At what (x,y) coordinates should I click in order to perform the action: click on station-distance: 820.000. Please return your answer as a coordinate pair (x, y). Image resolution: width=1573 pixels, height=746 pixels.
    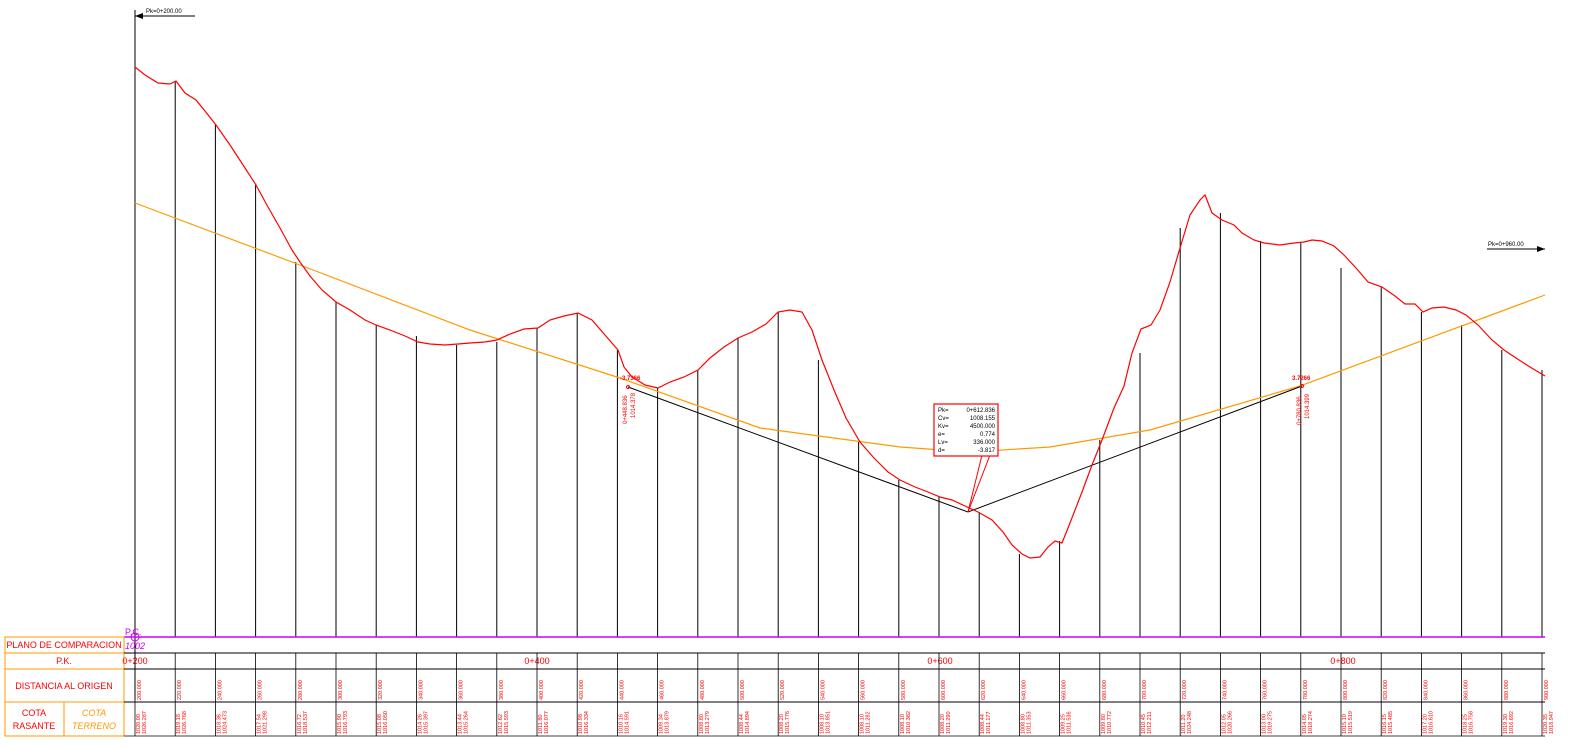
    Looking at the image, I should click on (1386, 690).